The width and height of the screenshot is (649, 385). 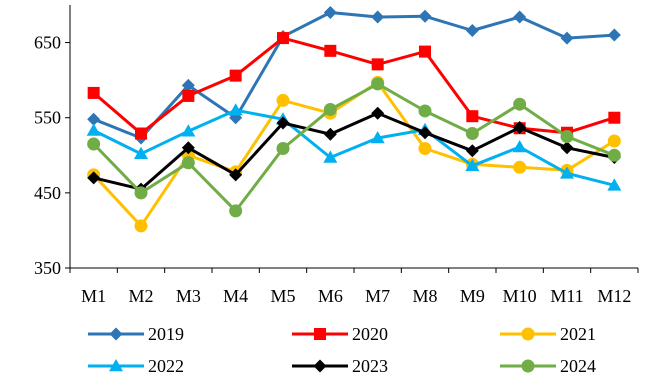 What do you see at coordinates (578, 366) in the screenshot?
I see `legend-label: 2024` at bounding box center [578, 366].